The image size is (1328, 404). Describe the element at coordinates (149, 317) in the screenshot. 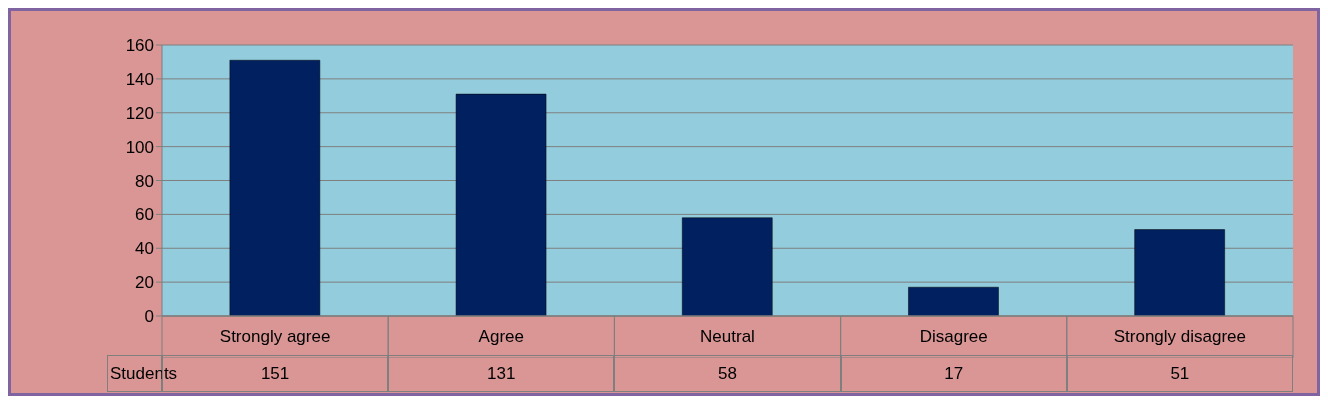

I see `y-tick-label: 0` at that location.